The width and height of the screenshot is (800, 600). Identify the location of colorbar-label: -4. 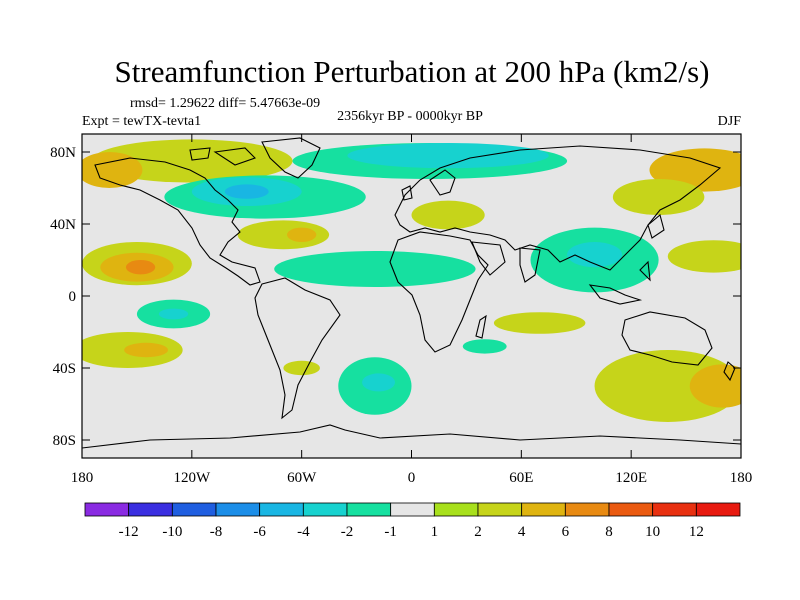
(303, 532).